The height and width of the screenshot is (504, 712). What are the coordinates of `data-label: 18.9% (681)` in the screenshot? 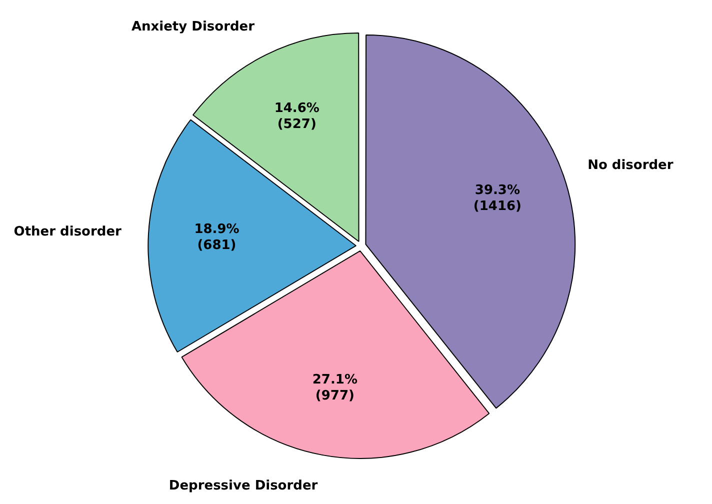 It's located at (217, 238).